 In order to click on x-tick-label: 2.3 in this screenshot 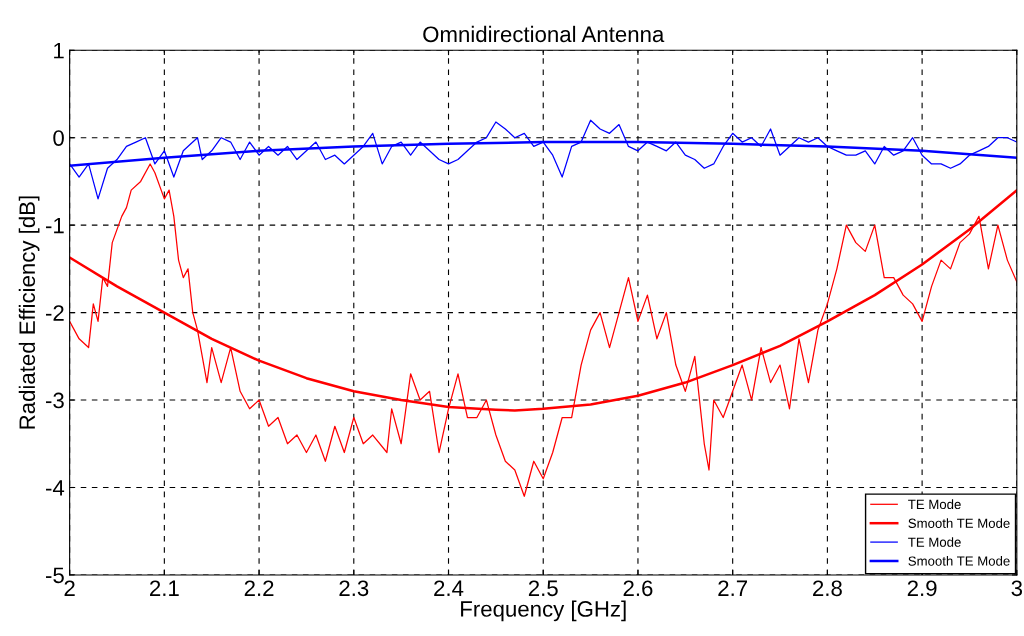, I will do `click(354, 588)`.